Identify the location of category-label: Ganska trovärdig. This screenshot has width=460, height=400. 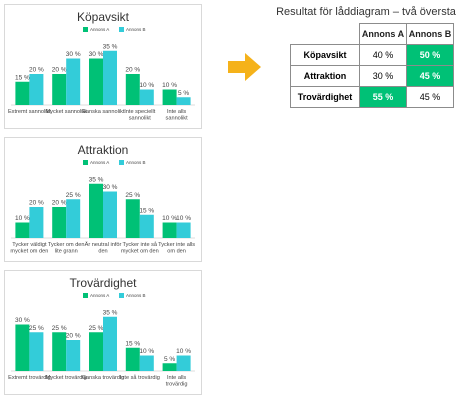
(103, 378).